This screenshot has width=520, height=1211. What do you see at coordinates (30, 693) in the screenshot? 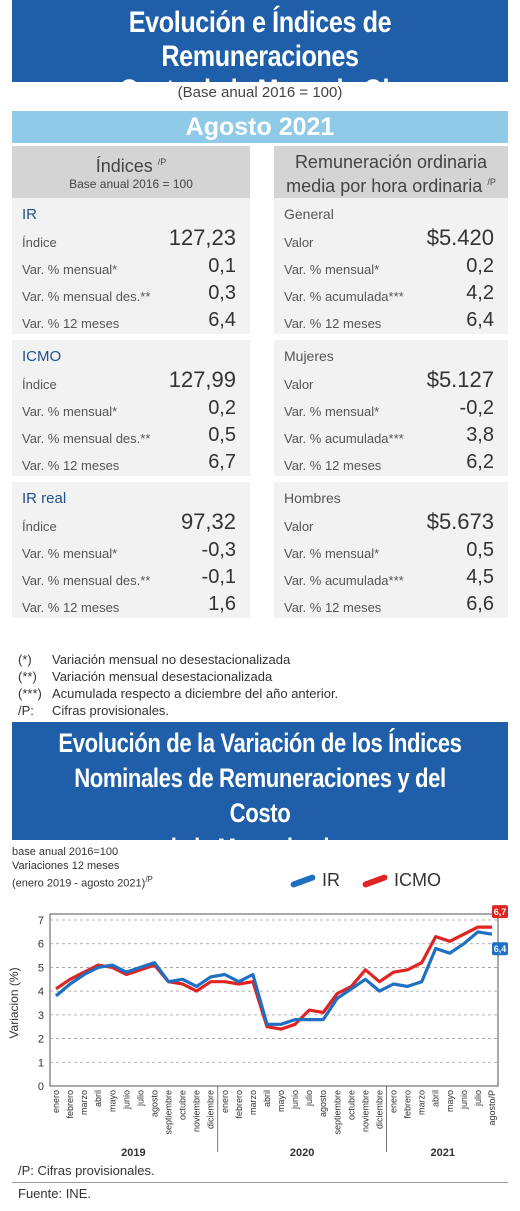
I see `footnote-key: (***)` at bounding box center [30, 693].